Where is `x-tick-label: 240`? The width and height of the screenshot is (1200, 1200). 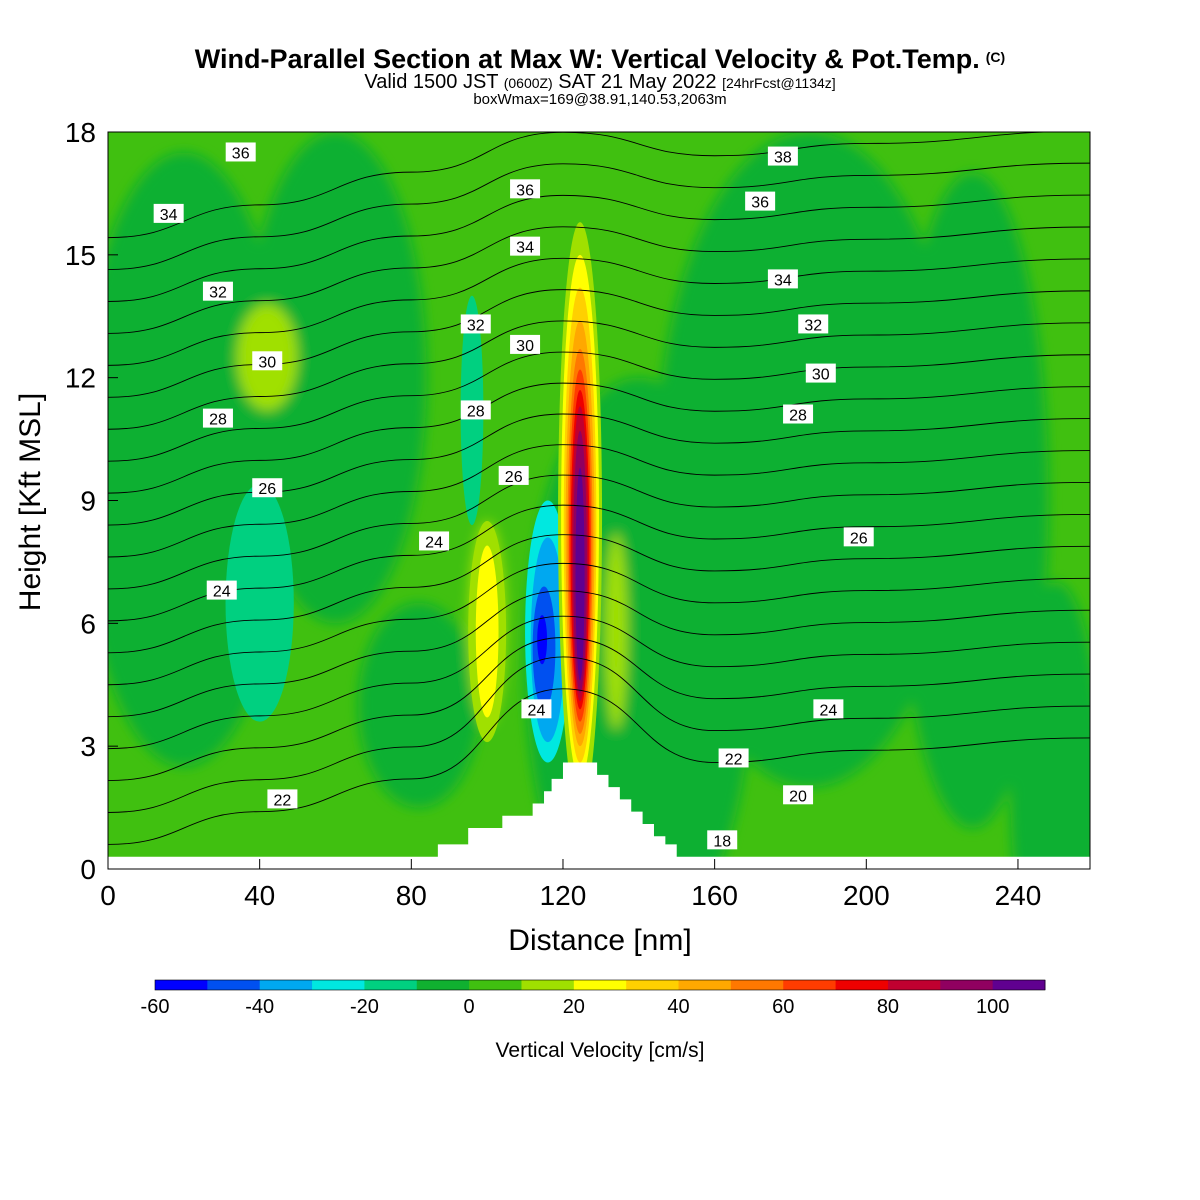 x-tick-label: 240 is located at coordinates (1018, 895).